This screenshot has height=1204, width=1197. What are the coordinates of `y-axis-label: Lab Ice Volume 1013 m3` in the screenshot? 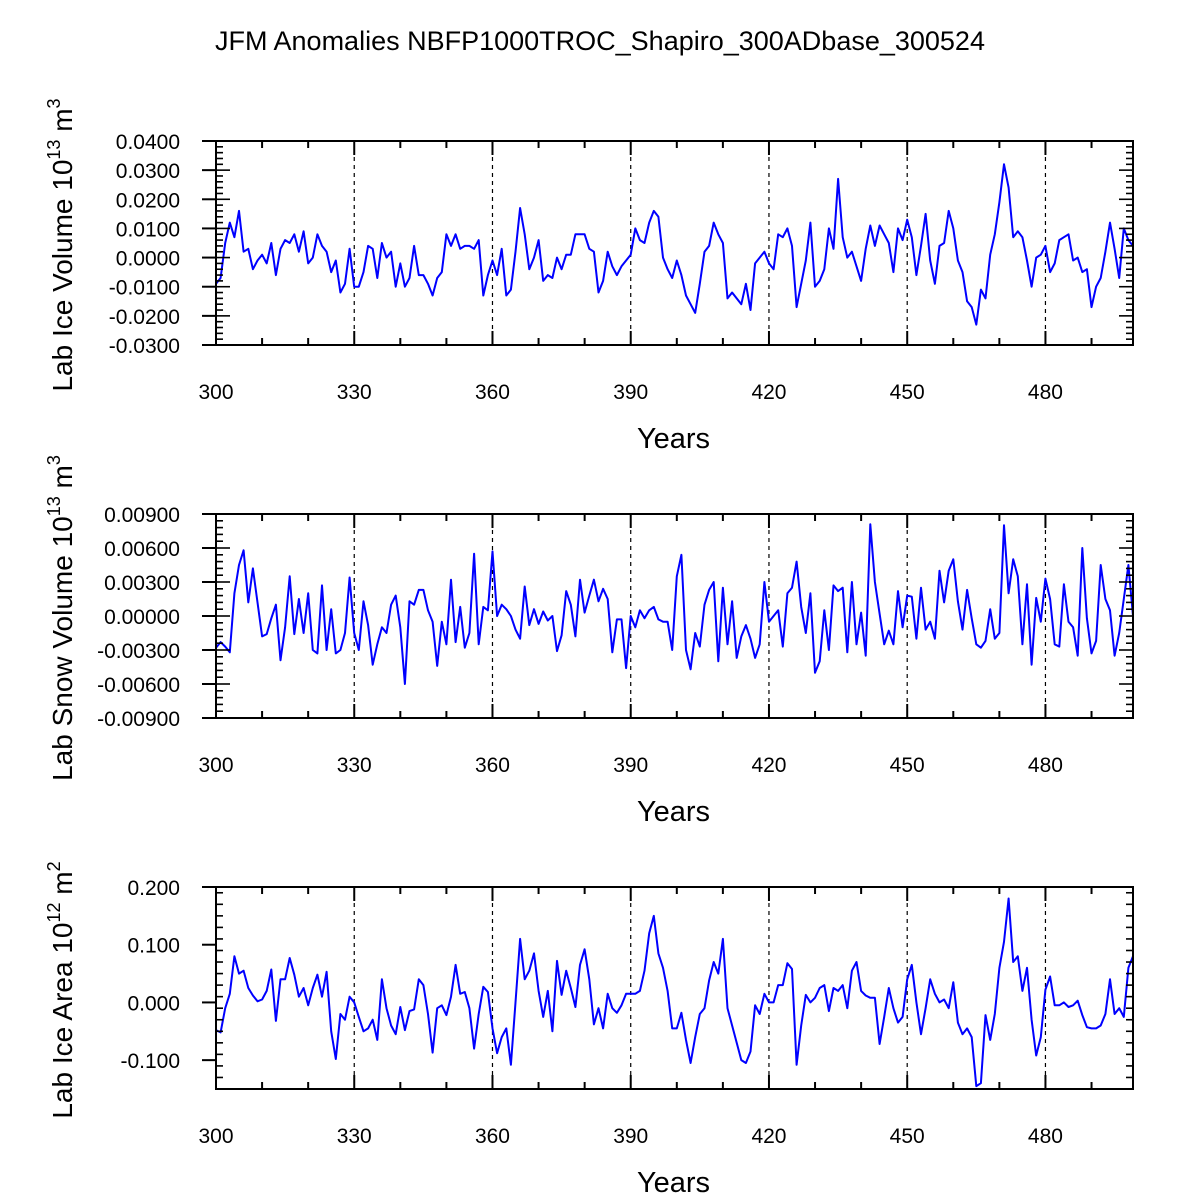 It's located at (61, 244).